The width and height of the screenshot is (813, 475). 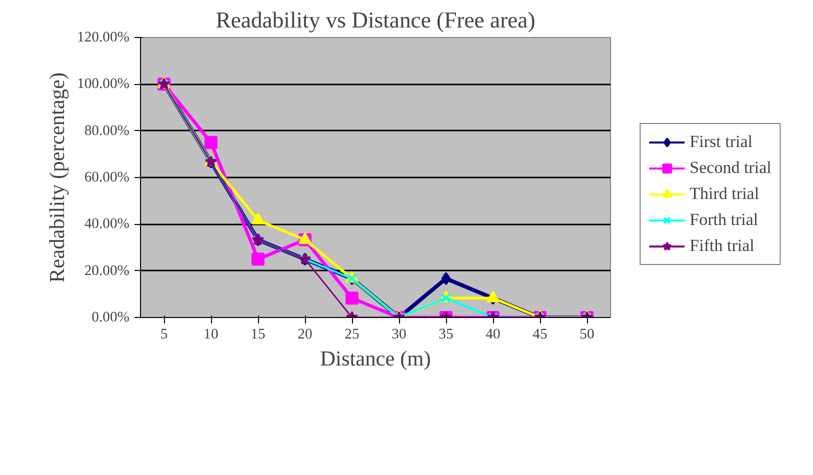 I want to click on y-tick-label: 60.00%, so click(x=107, y=178).